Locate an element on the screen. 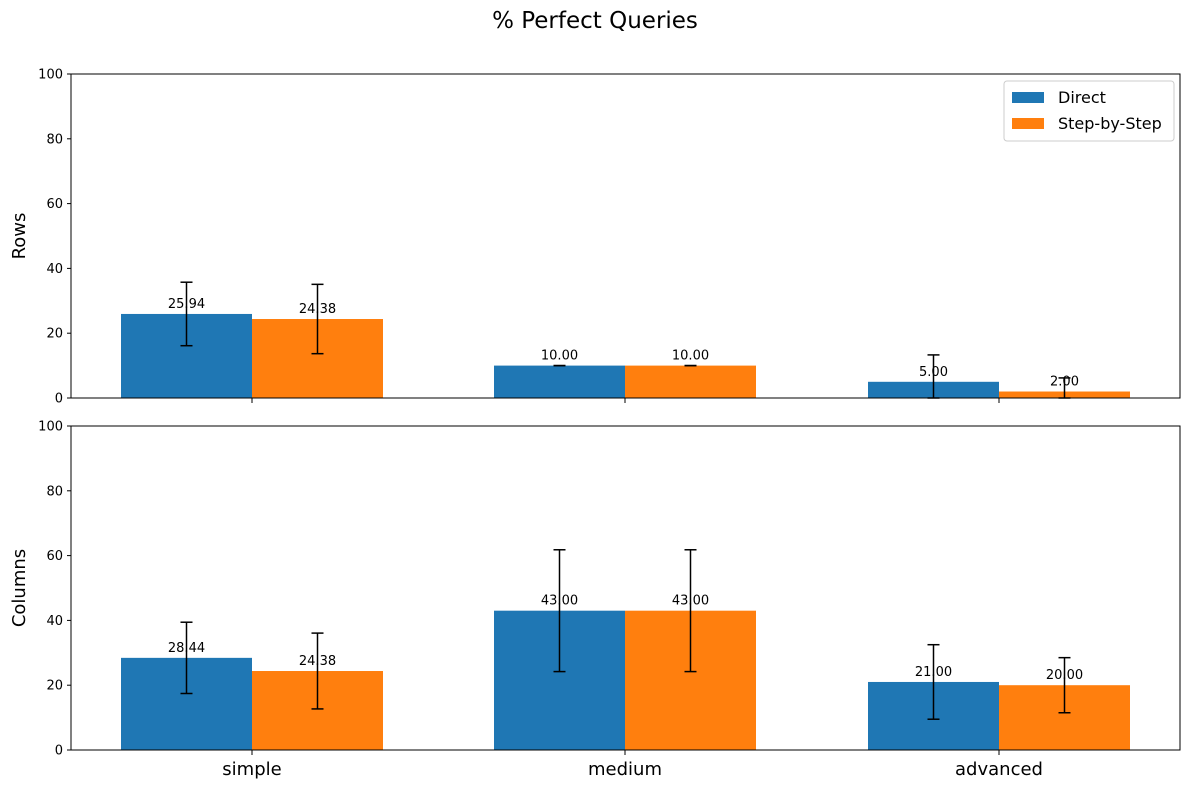 The image size is (1189, 789). legend-label: Step-by-Step is located at coordinates (1110, 123).